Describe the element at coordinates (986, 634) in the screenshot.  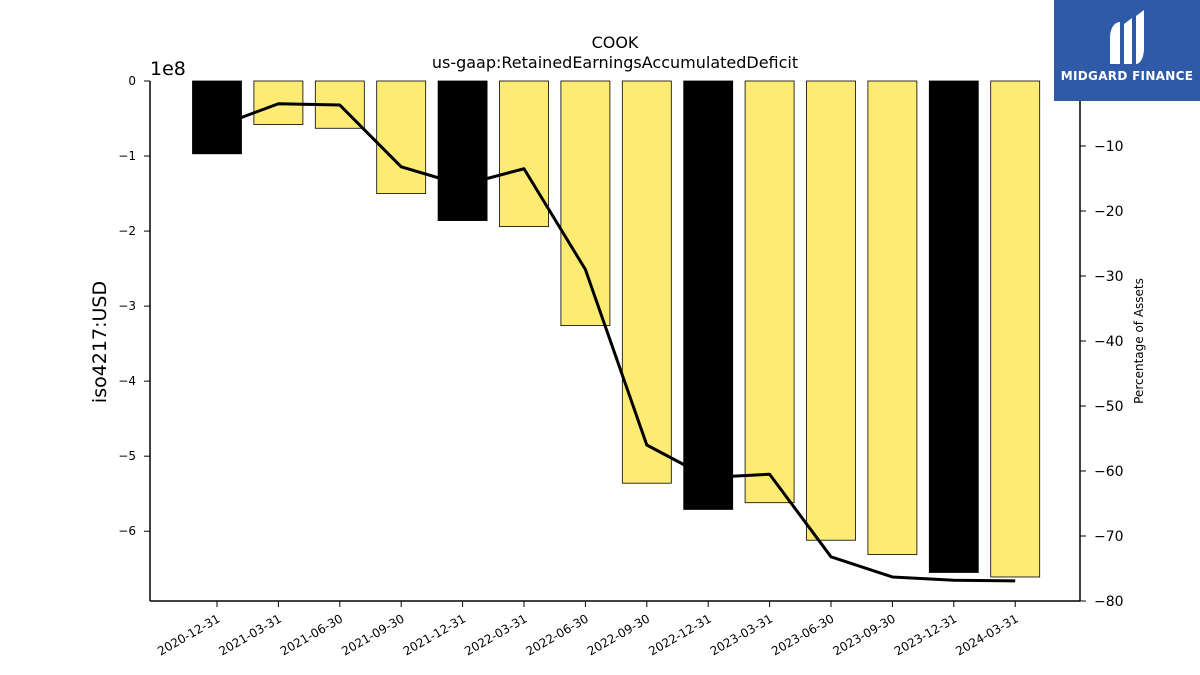
I see `x-tick-label: 2024-03-31` at that location.